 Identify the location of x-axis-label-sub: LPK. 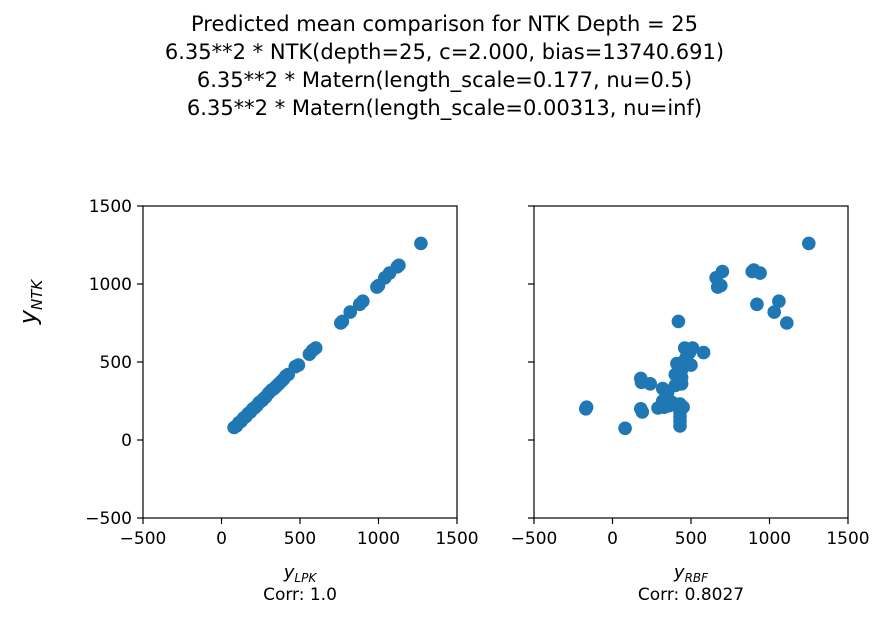
(305, 578).